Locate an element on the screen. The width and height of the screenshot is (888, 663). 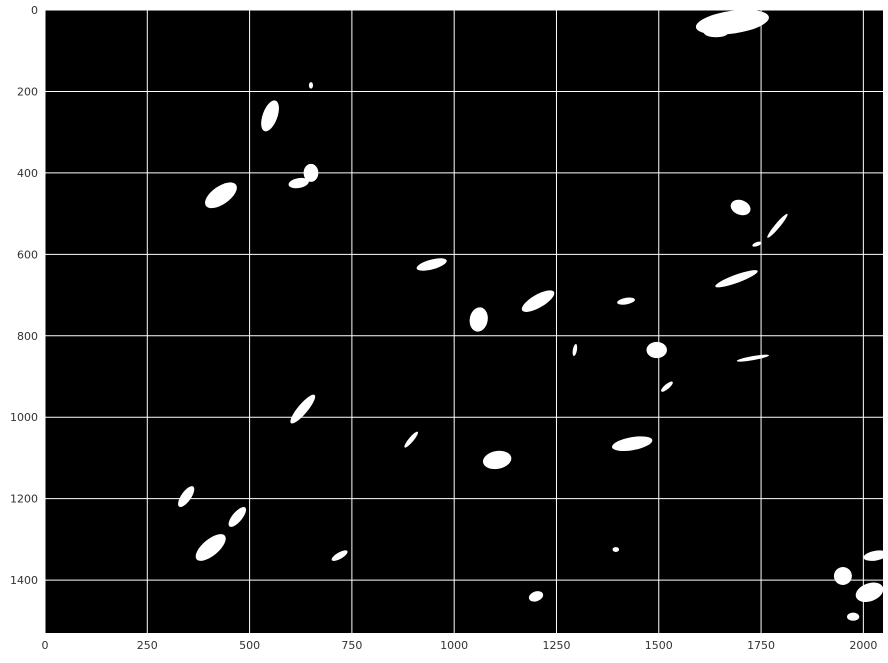
y-tick-label: 800 is located at coordinates (27, 336).